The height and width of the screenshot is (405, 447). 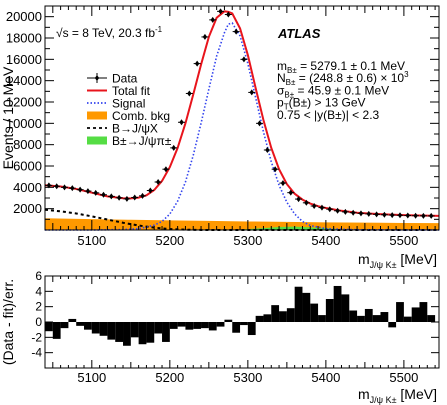 I want to click on fit-info-rest: = (248.8 ± 0.6) × 10, so click(x=349, y=78).